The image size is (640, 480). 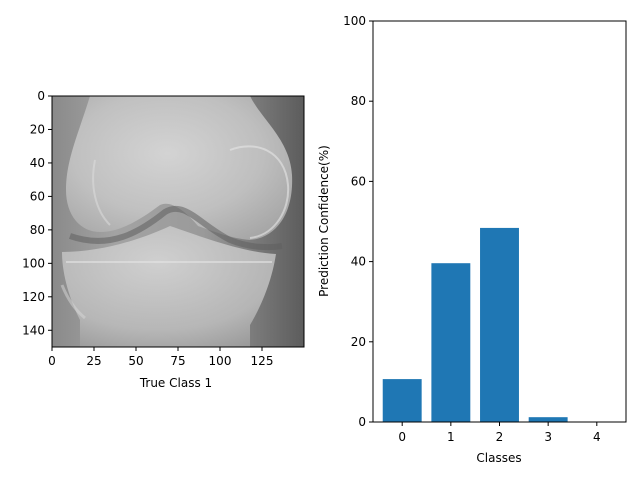 What do you see at coordinates (177, 361) in the screenshot?
I see `xray-xtick-label: 75` at bounding box center [177, 361].